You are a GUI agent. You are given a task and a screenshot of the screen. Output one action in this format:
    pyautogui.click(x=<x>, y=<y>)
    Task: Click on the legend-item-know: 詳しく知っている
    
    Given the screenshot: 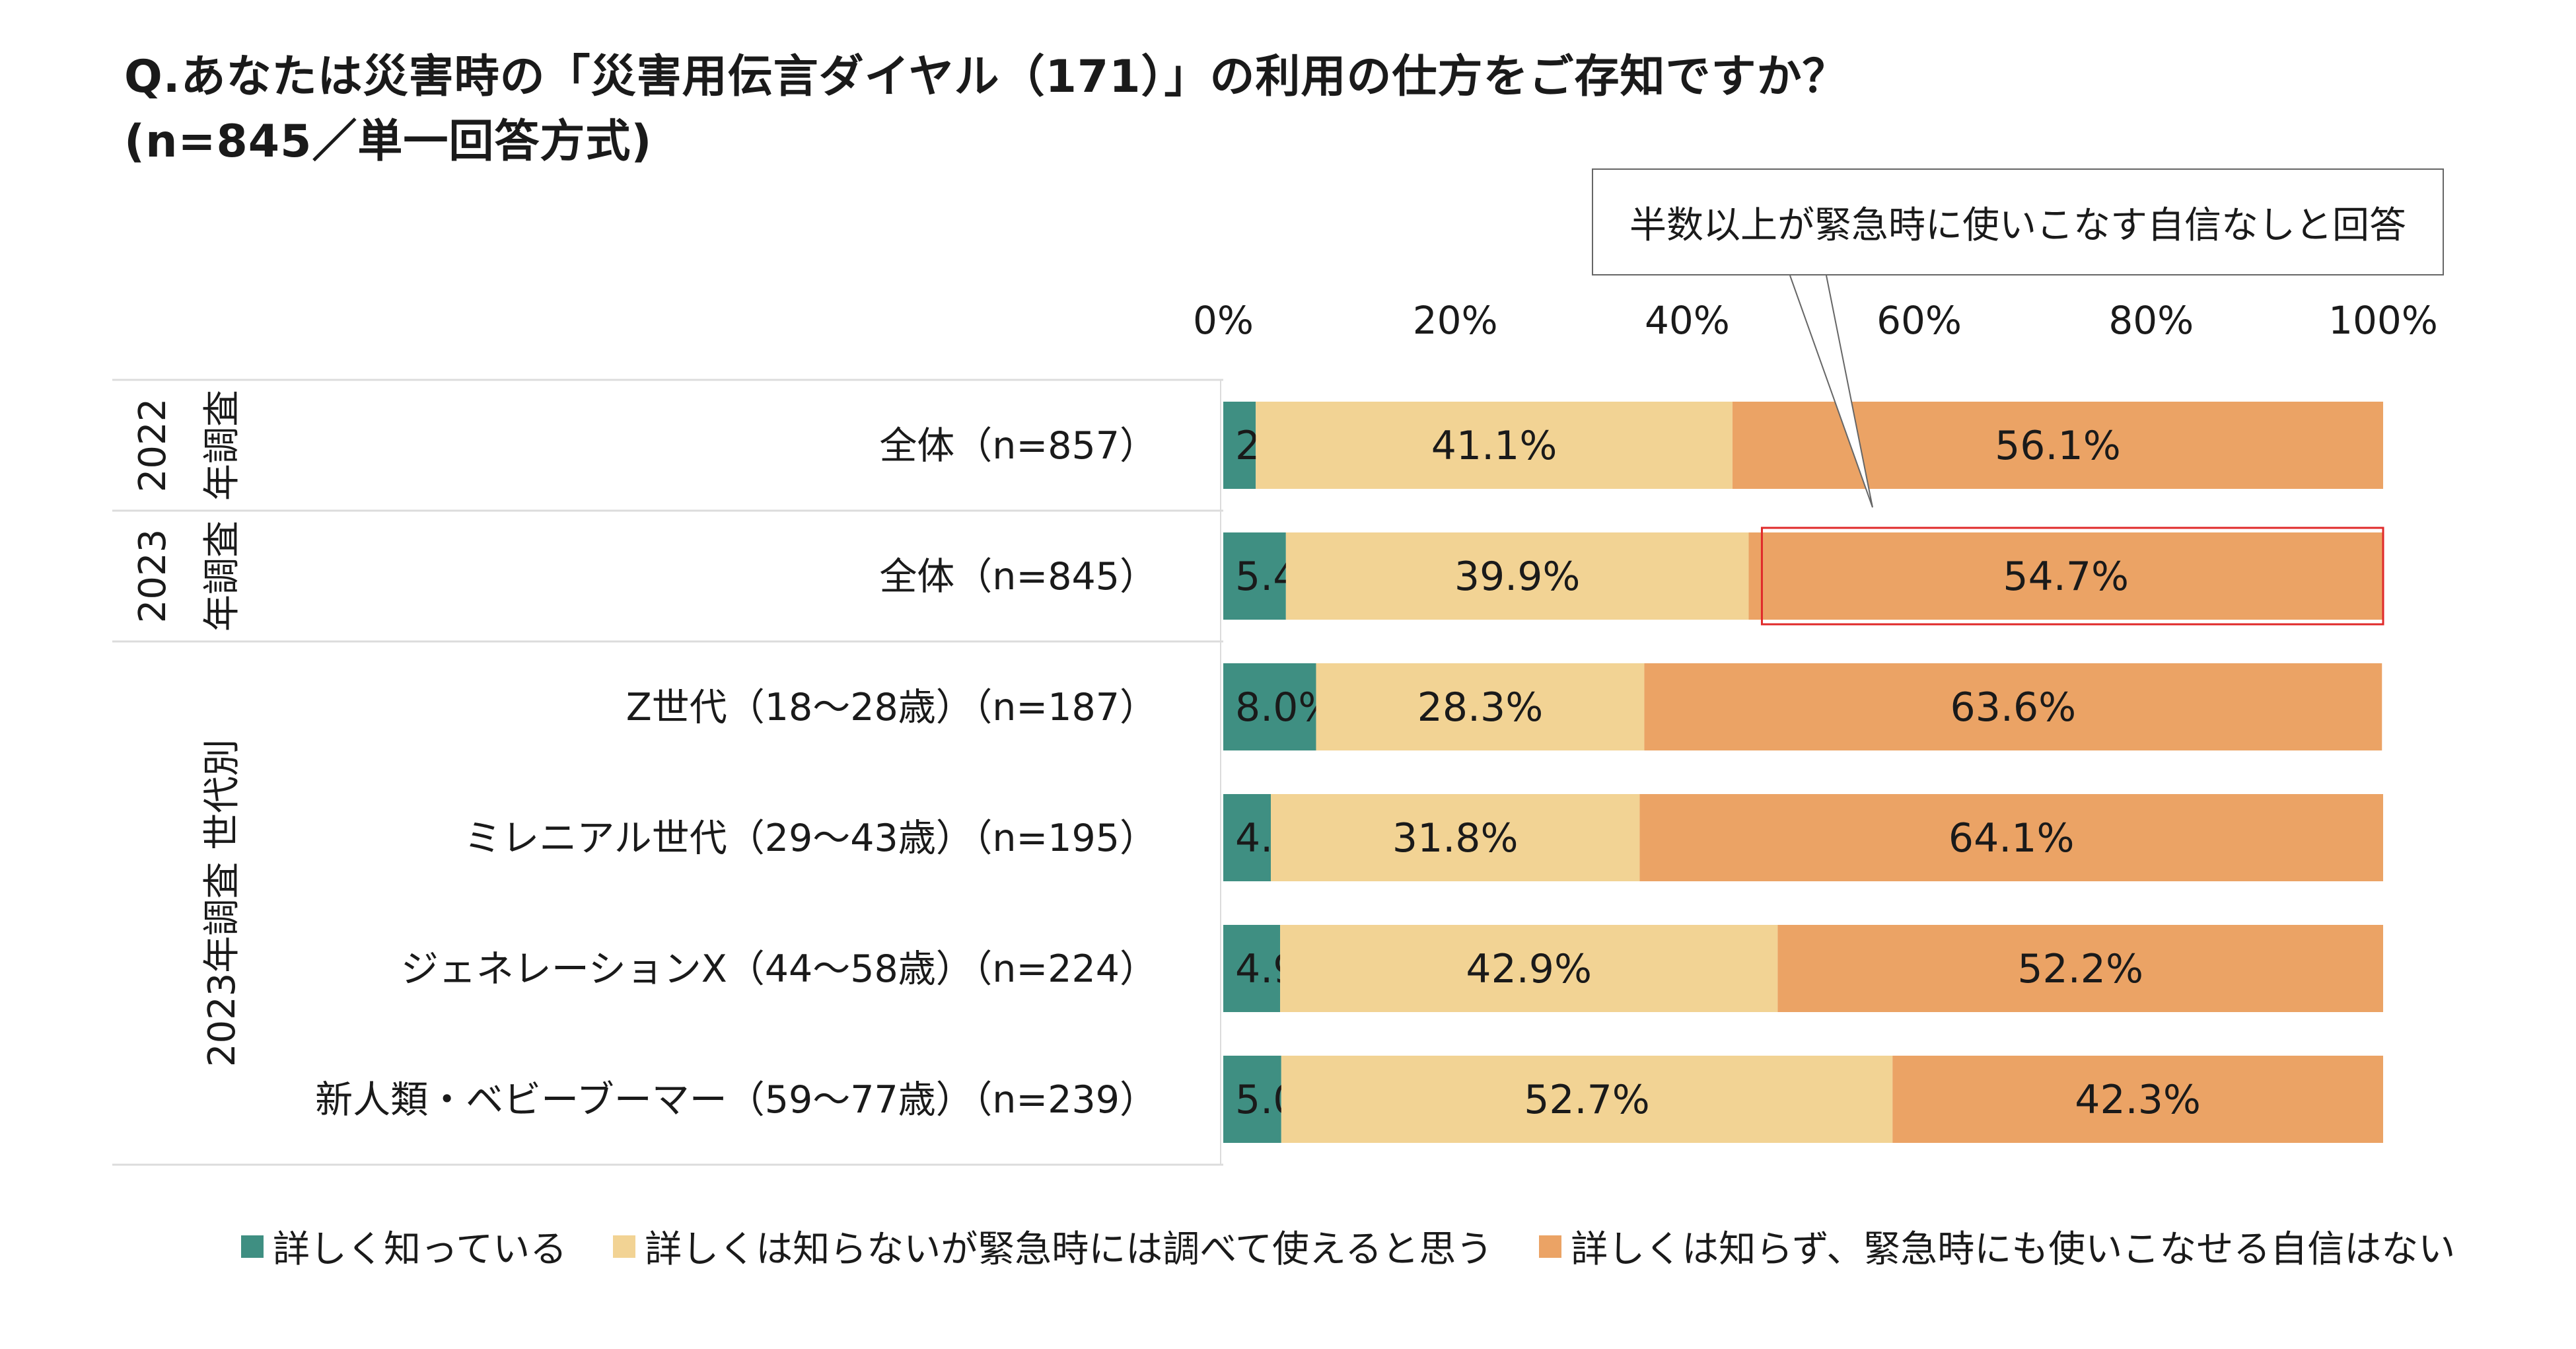 What is the action you would take?
    pyautogui.click(x=404, y=1246)
    